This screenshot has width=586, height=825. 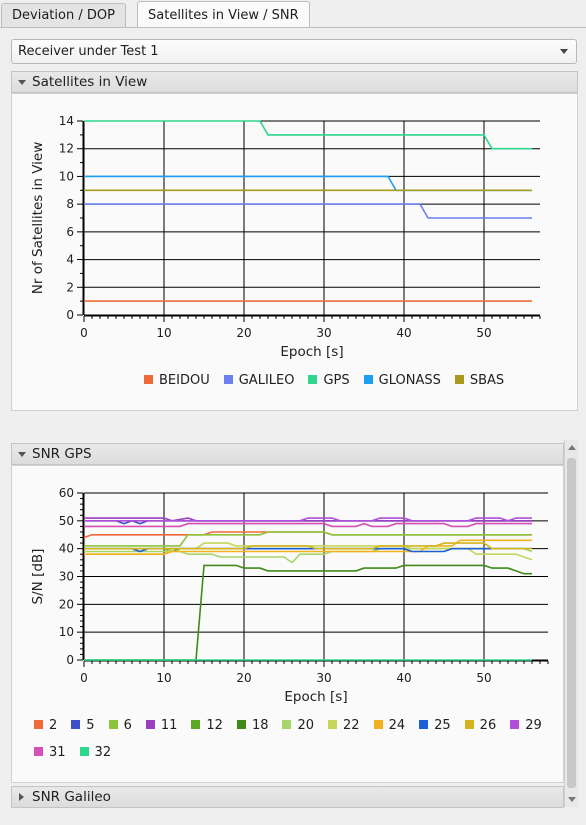 What do you see at coordinates (57, 752) in the screenshot?
I see `legend-label: 31` at bounding box center [57, 752].